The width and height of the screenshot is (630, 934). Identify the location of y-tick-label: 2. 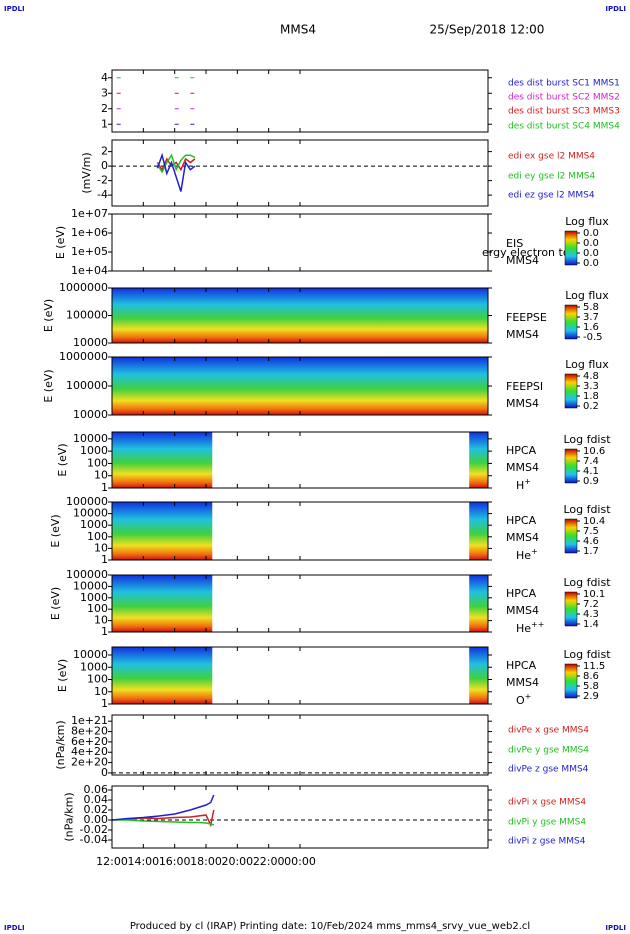
(104, 151).